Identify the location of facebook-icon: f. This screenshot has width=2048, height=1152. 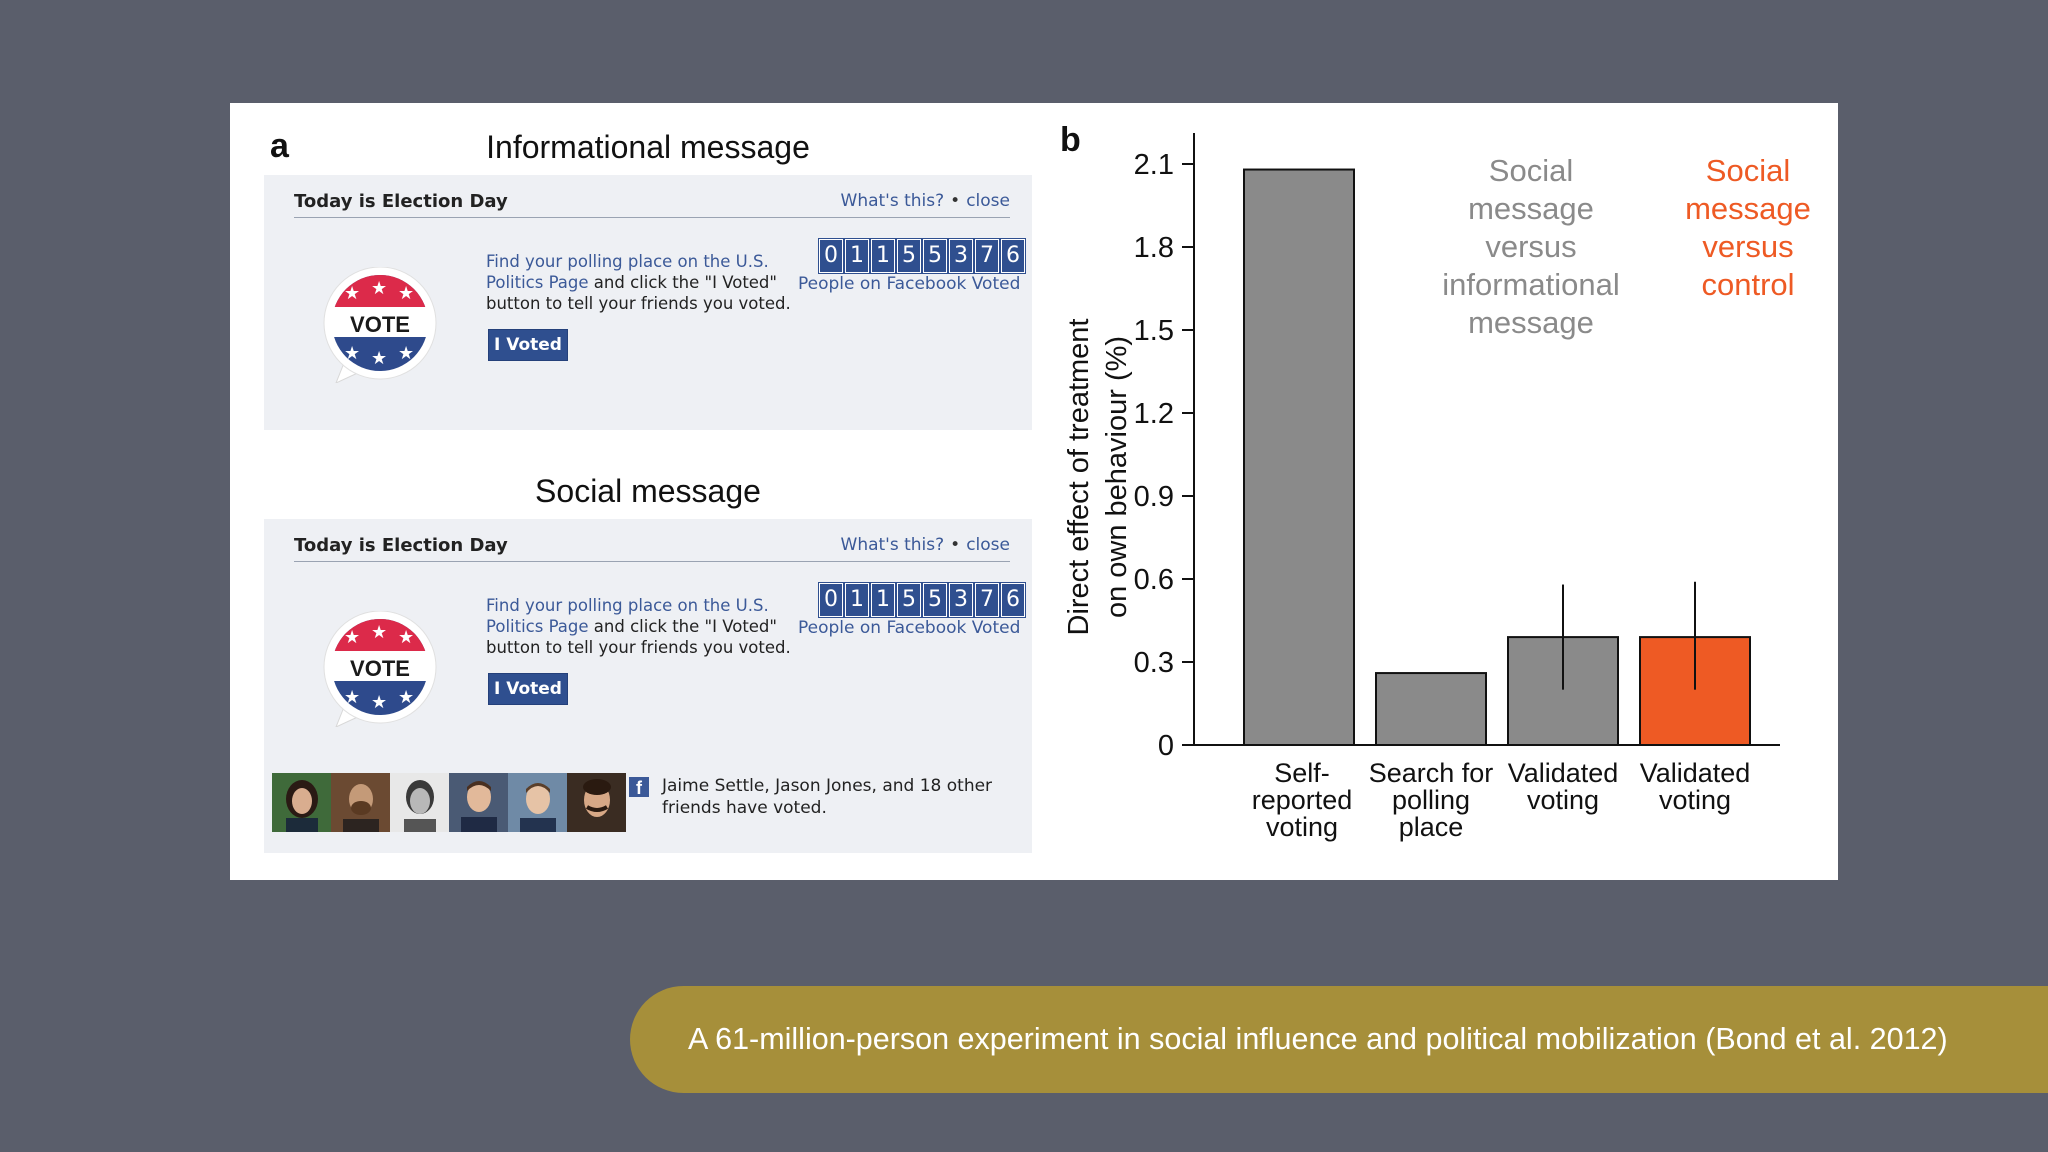
(639, 787).